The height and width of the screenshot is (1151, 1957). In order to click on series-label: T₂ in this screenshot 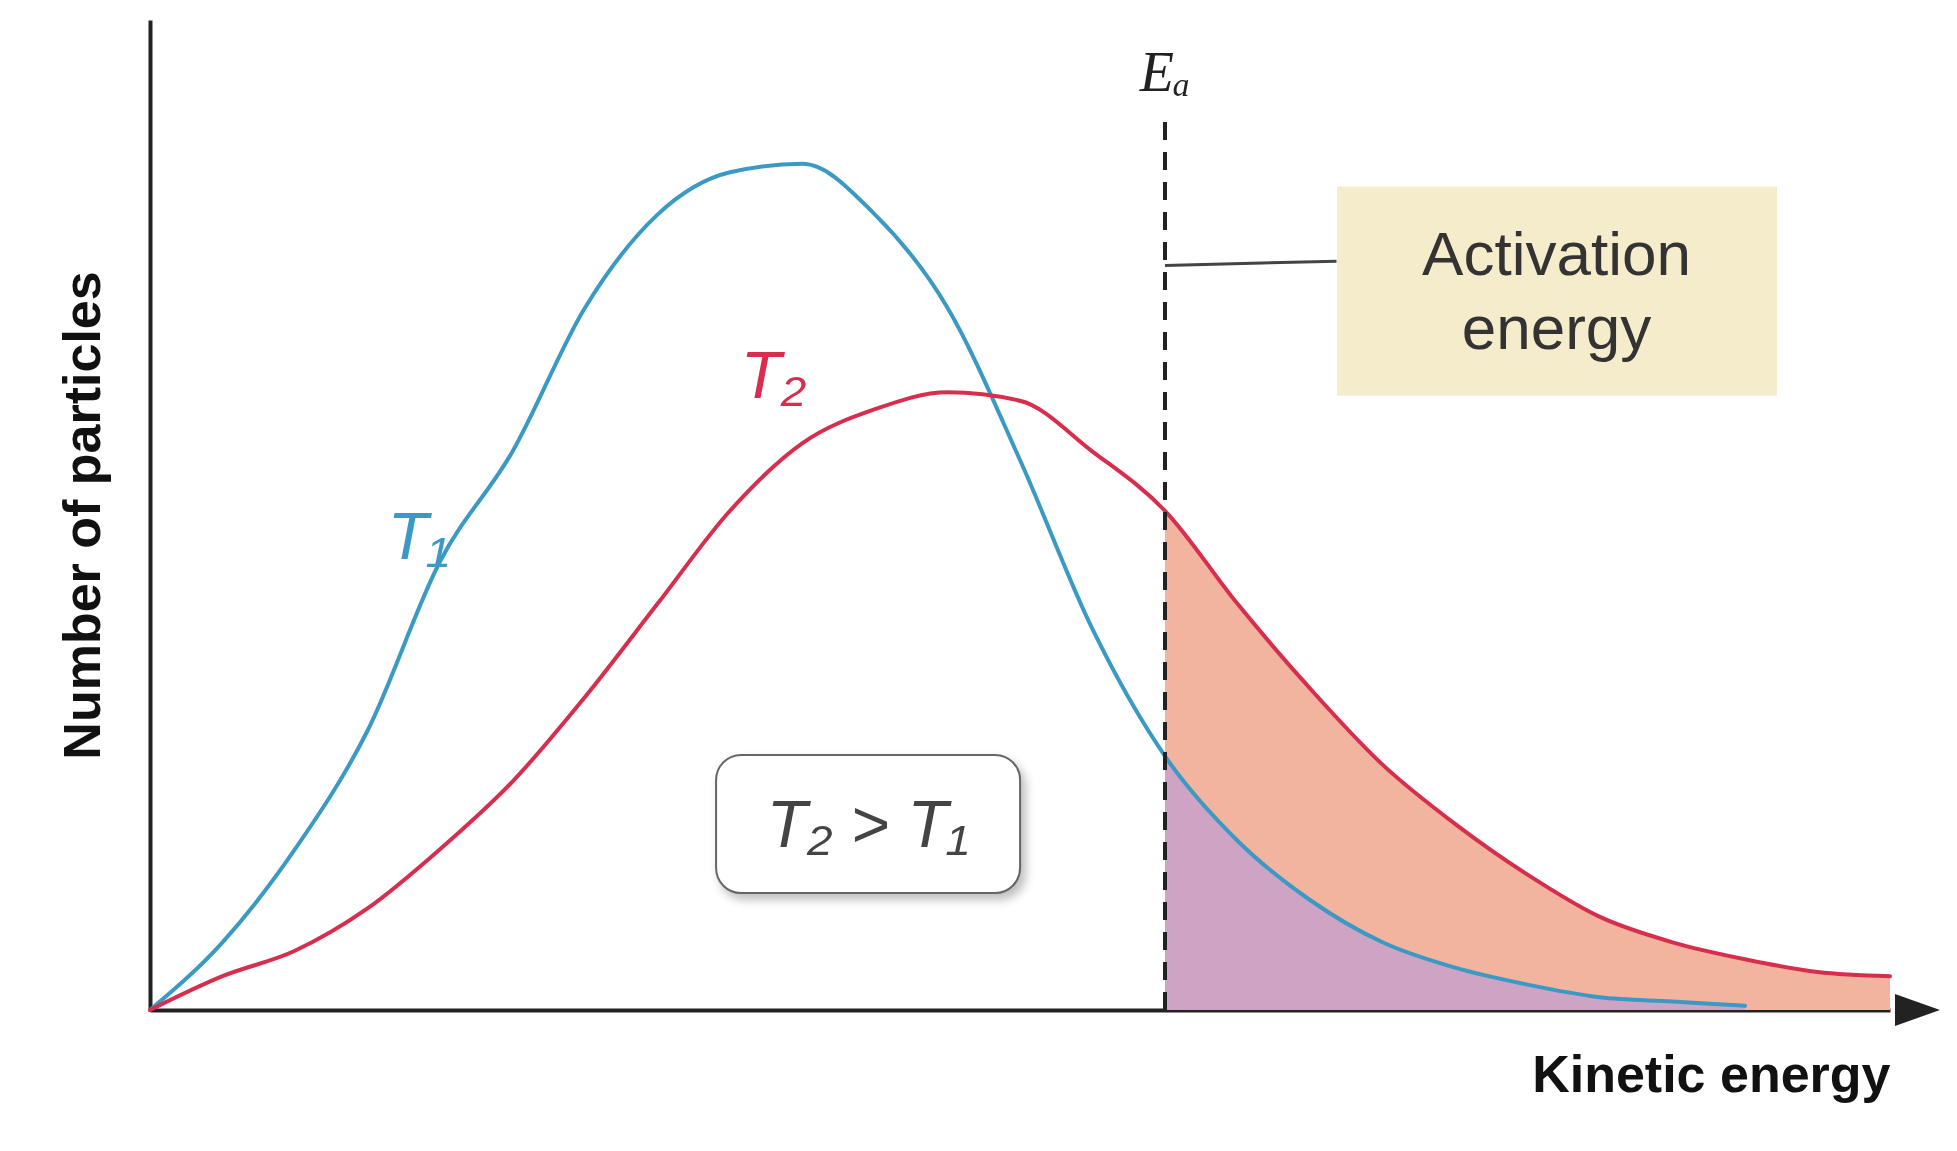, I will do `click(773, 375)`.